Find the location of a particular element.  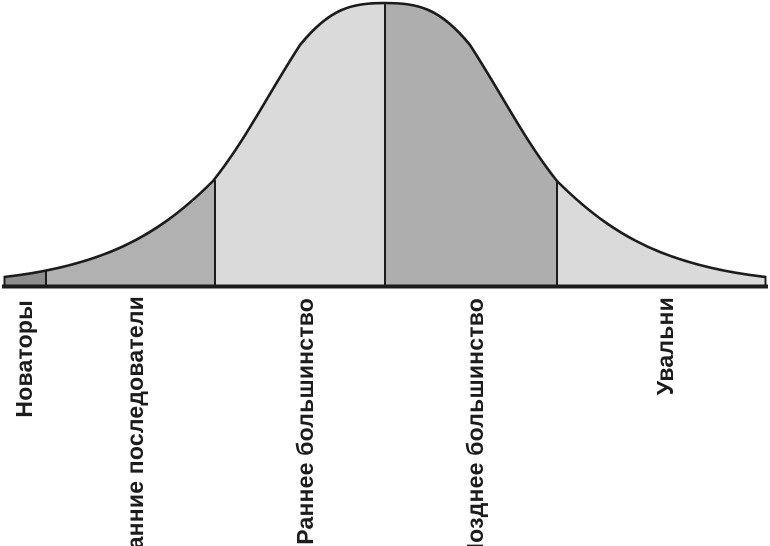

label-laggards: Увальни is located at coordinates (665, 346).